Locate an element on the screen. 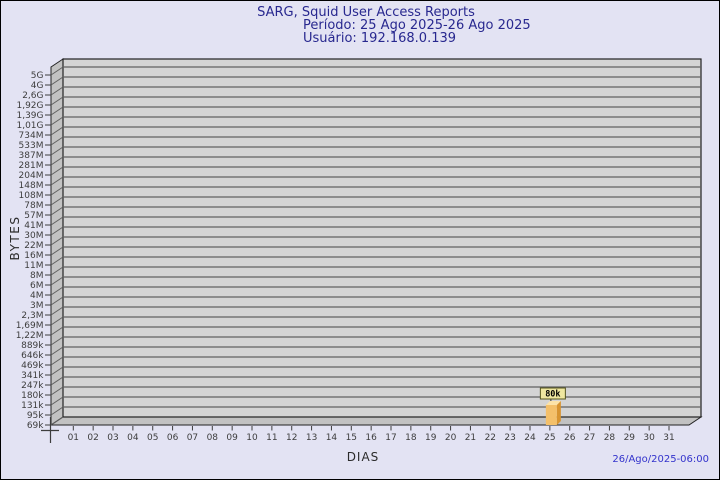  y-tick-label: 5G is located at coordinates (37, 76).